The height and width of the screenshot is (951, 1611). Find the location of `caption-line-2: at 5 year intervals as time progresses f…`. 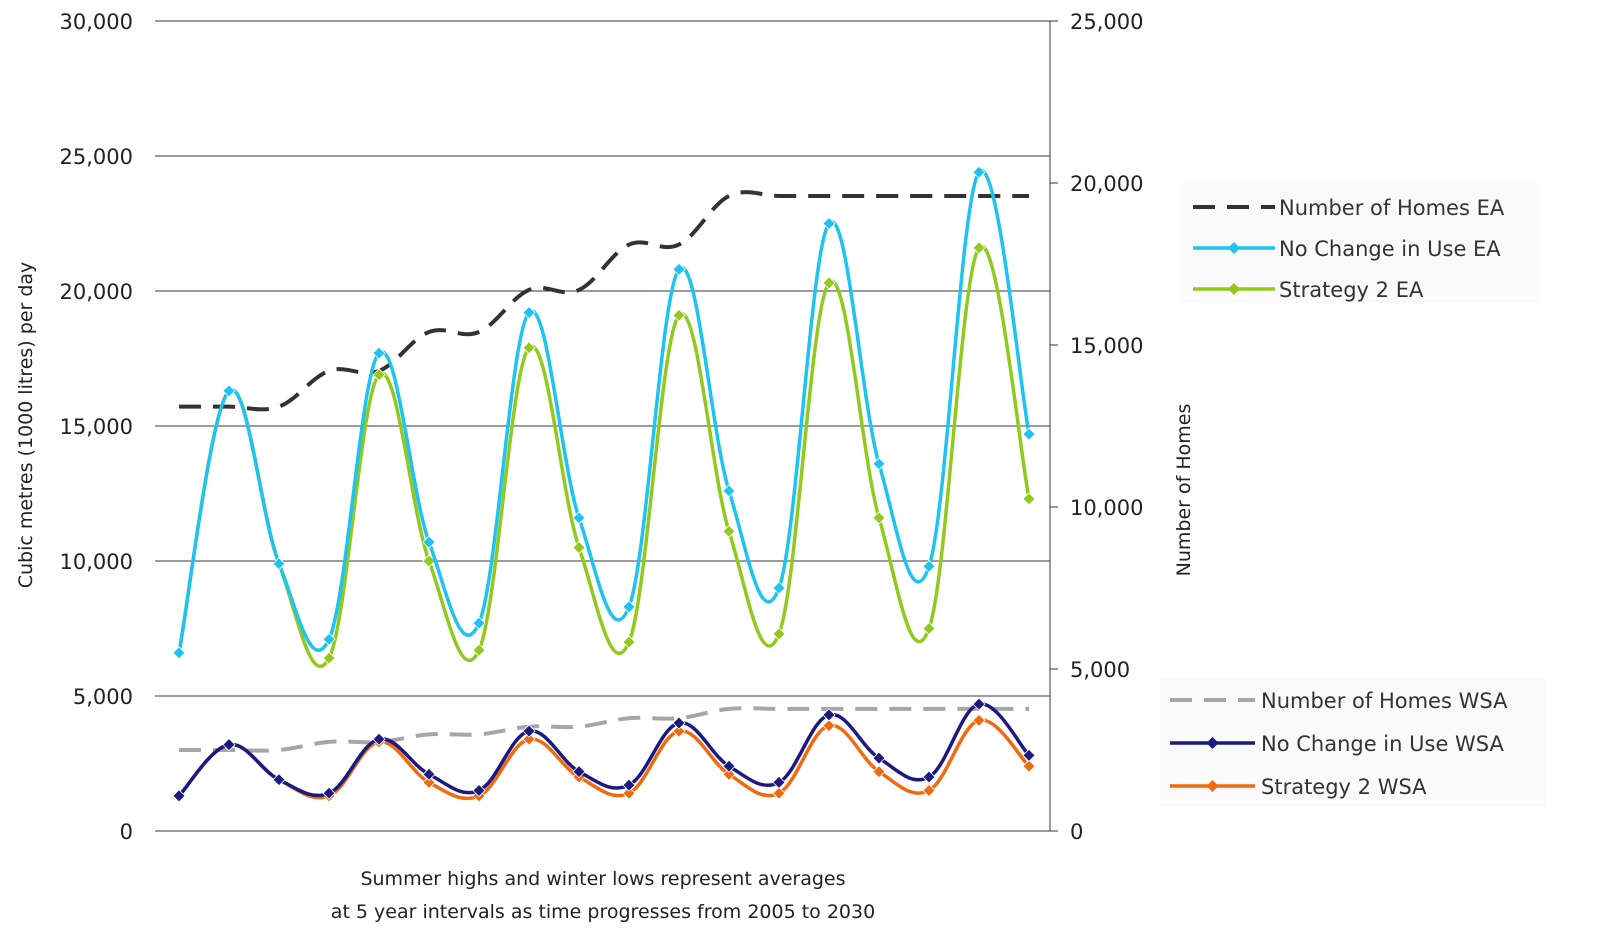

caption-line-2: at 5 year intervals as time progresses f… is located at coordinates (603, 912).